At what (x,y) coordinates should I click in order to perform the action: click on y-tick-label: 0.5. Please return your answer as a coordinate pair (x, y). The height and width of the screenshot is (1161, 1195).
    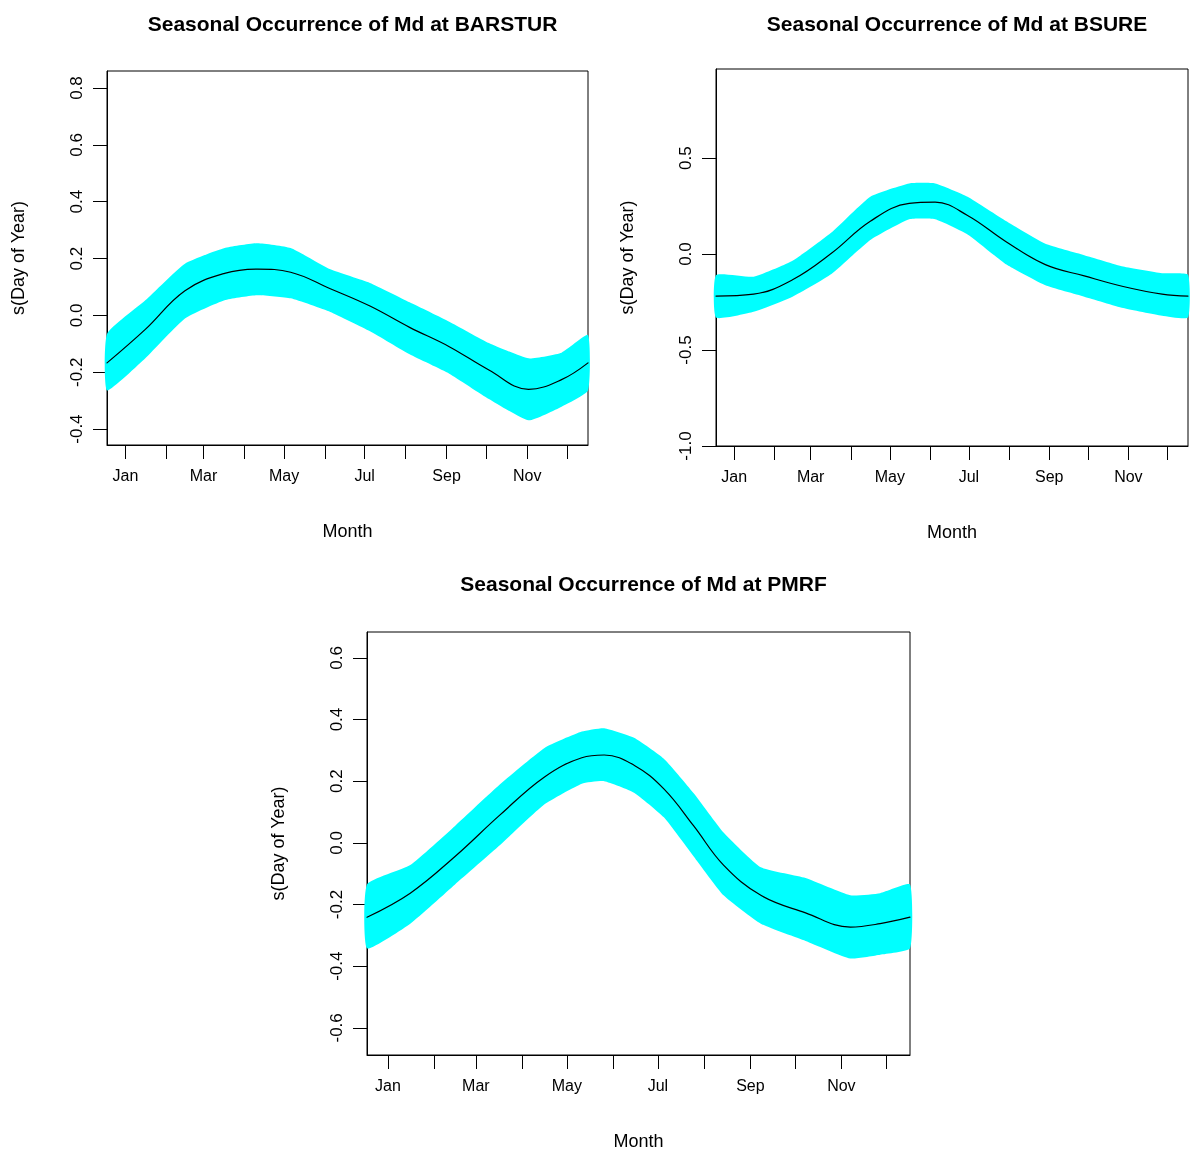
    Looking at the image, I should click on (685, 158).